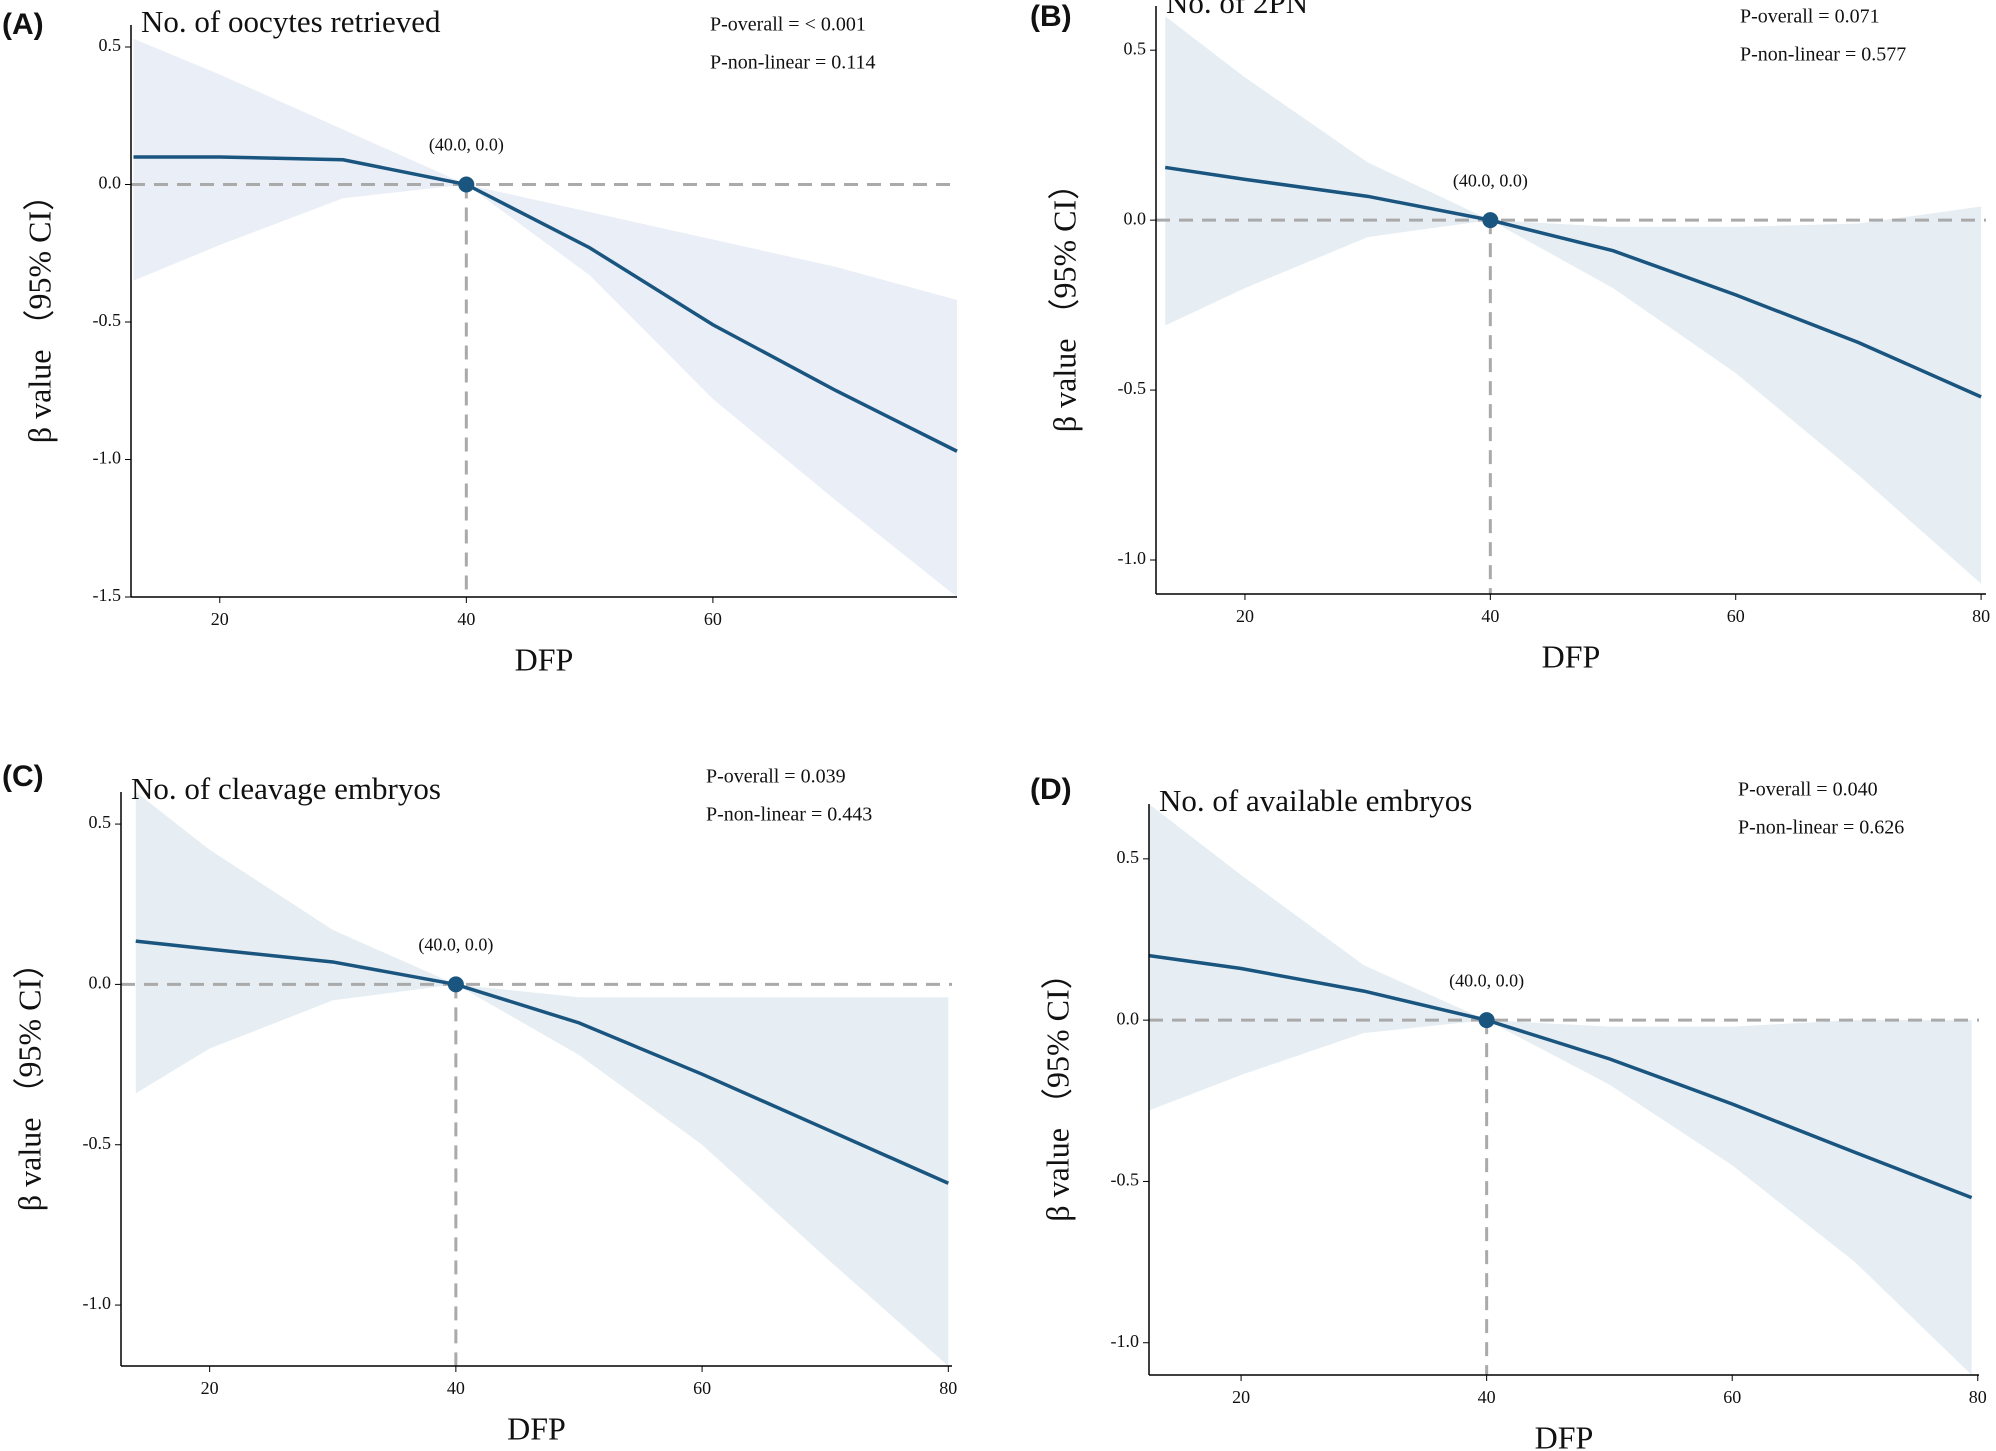 This screenshot has width=1996, height=1451. I want to click on panel-label: (B), so click(1051, 16).